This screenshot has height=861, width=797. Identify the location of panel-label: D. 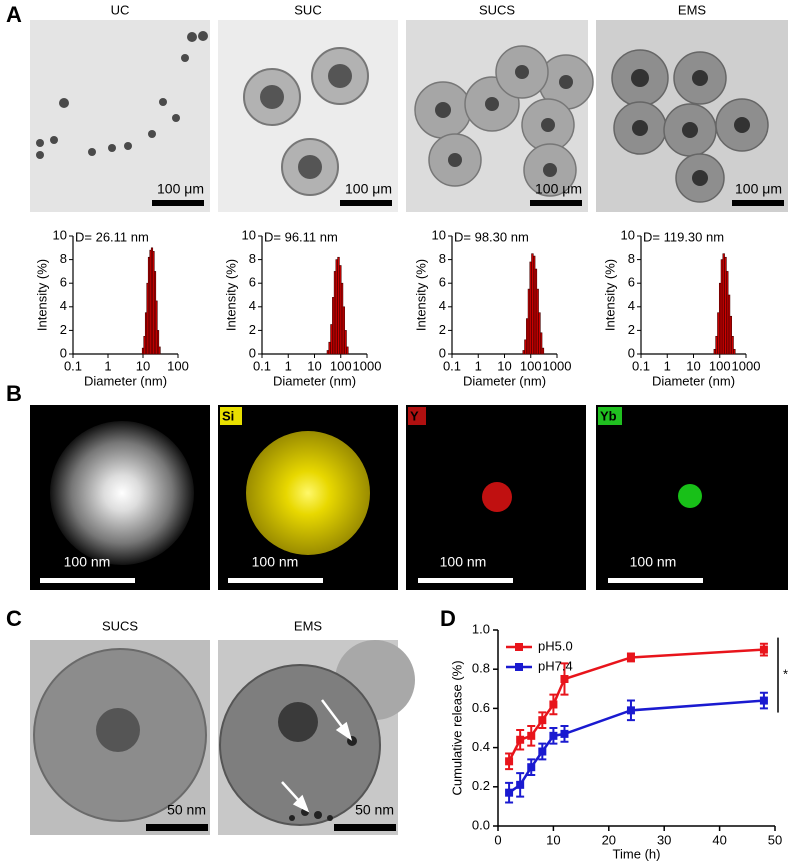
(448, 618).